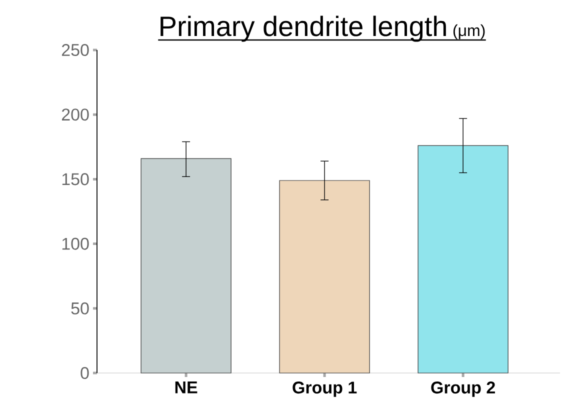  I want to click on y-tick-label: 200, so click(75, 114).